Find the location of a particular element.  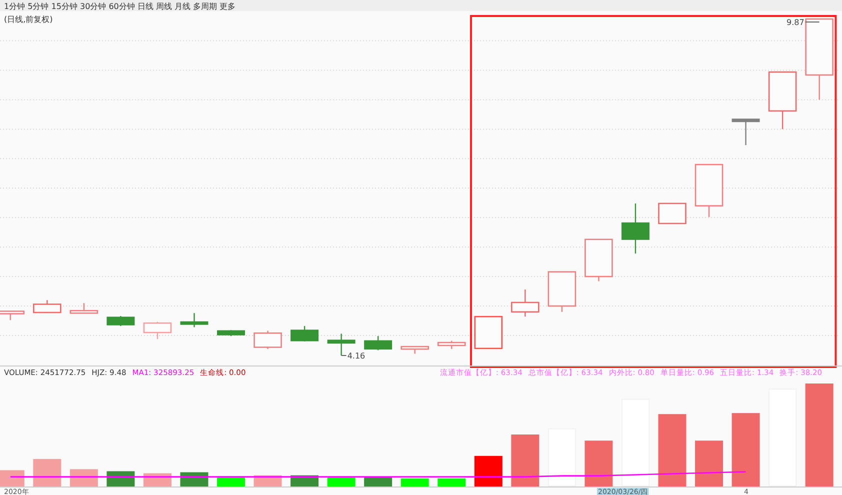

chart-subtitle: 1分钟 5分钟 15分钟 30分钟 60分钟 日线 周线 月线 多周期 更多 is located at coordinates (120, 6).